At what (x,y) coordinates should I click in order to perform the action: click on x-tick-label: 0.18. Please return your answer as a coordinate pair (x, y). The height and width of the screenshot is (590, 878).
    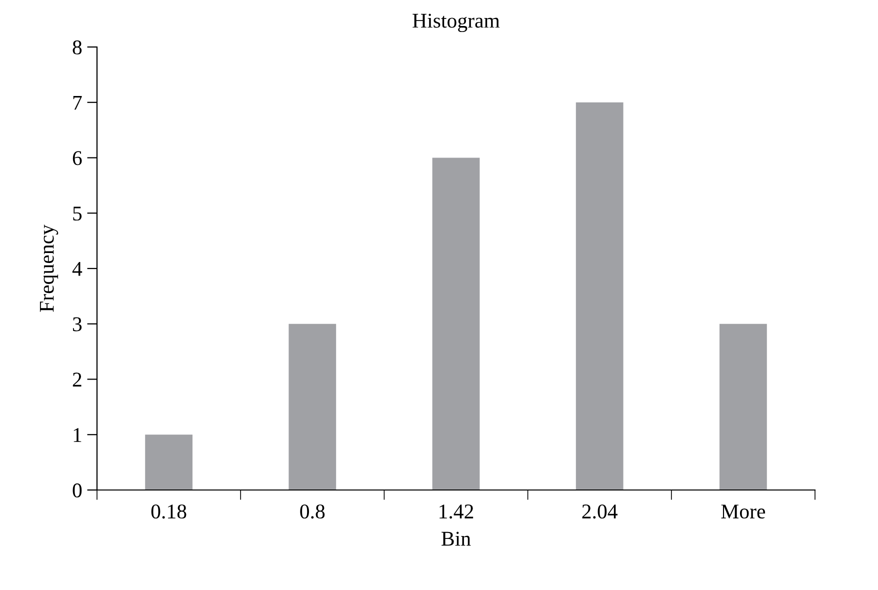
    Looking at the image, I should click on (168, 511).